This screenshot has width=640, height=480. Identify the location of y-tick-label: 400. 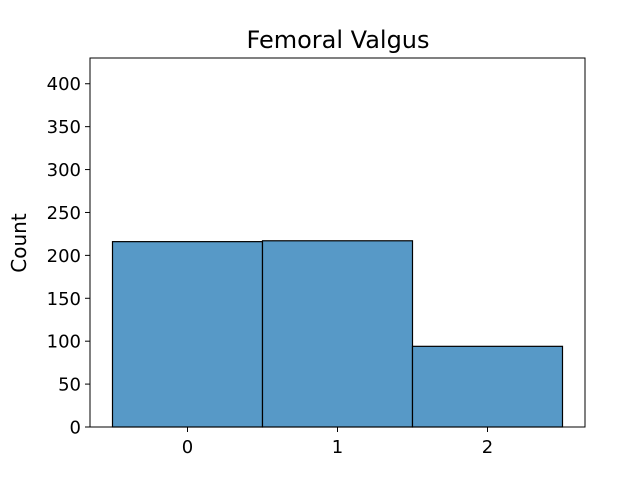
(64, 84).